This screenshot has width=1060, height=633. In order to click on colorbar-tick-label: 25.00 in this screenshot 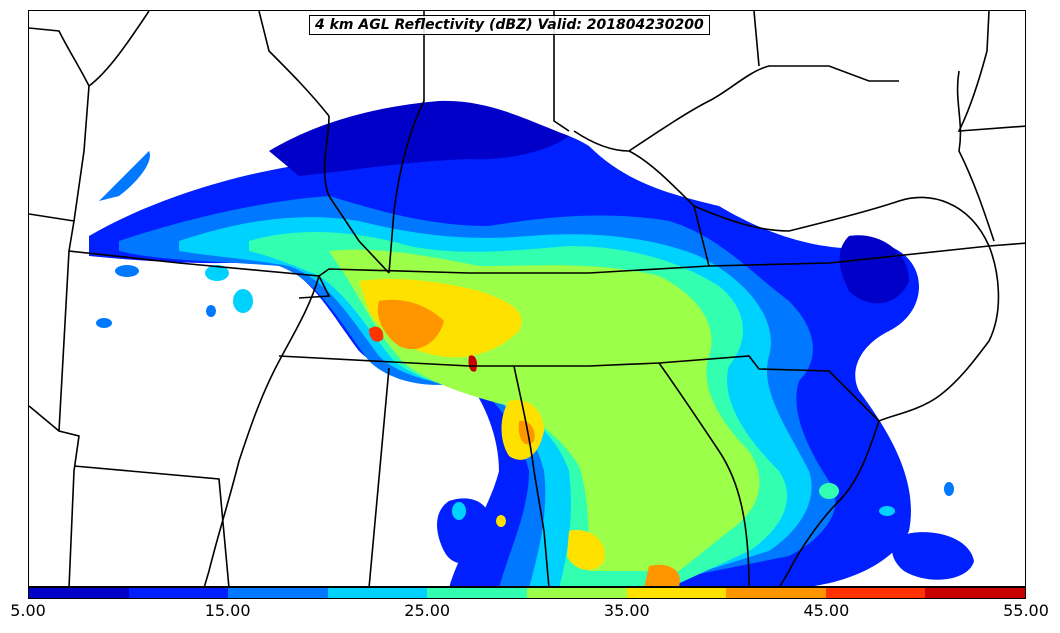, I will do `click(427, 610)`.